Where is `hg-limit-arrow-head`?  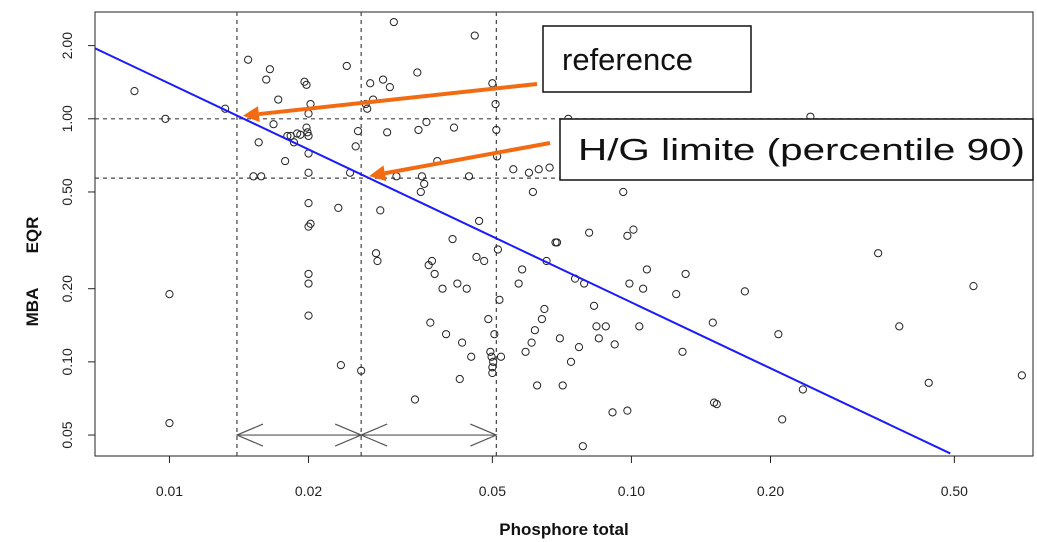
hg-limit-arrow-head is located at coordinates (378, 173).